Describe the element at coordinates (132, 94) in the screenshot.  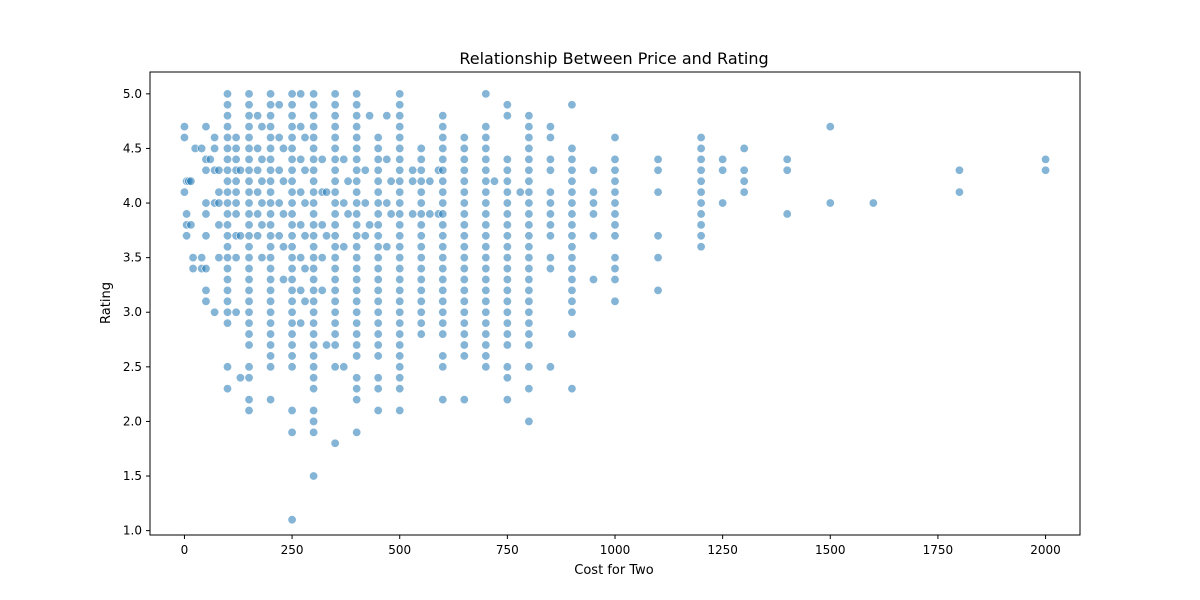
I see `y-tick-label: 5.0` at that location.